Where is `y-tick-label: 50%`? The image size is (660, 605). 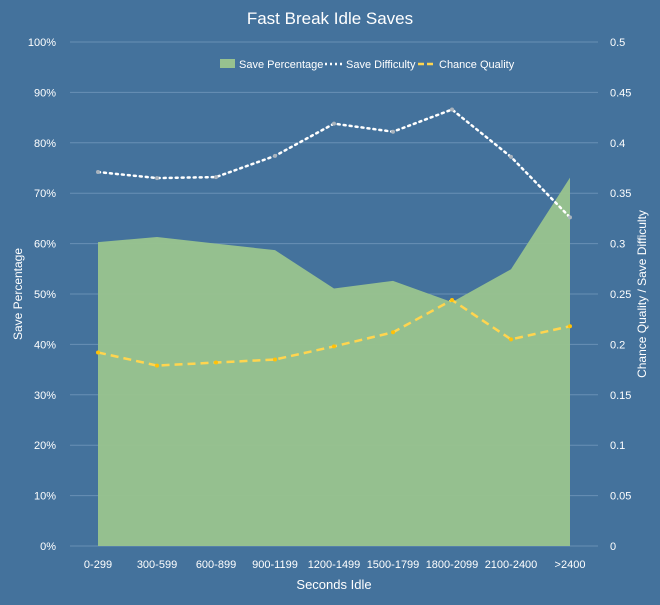
y-tick-label: 50% is located at coordinates (45, 295).